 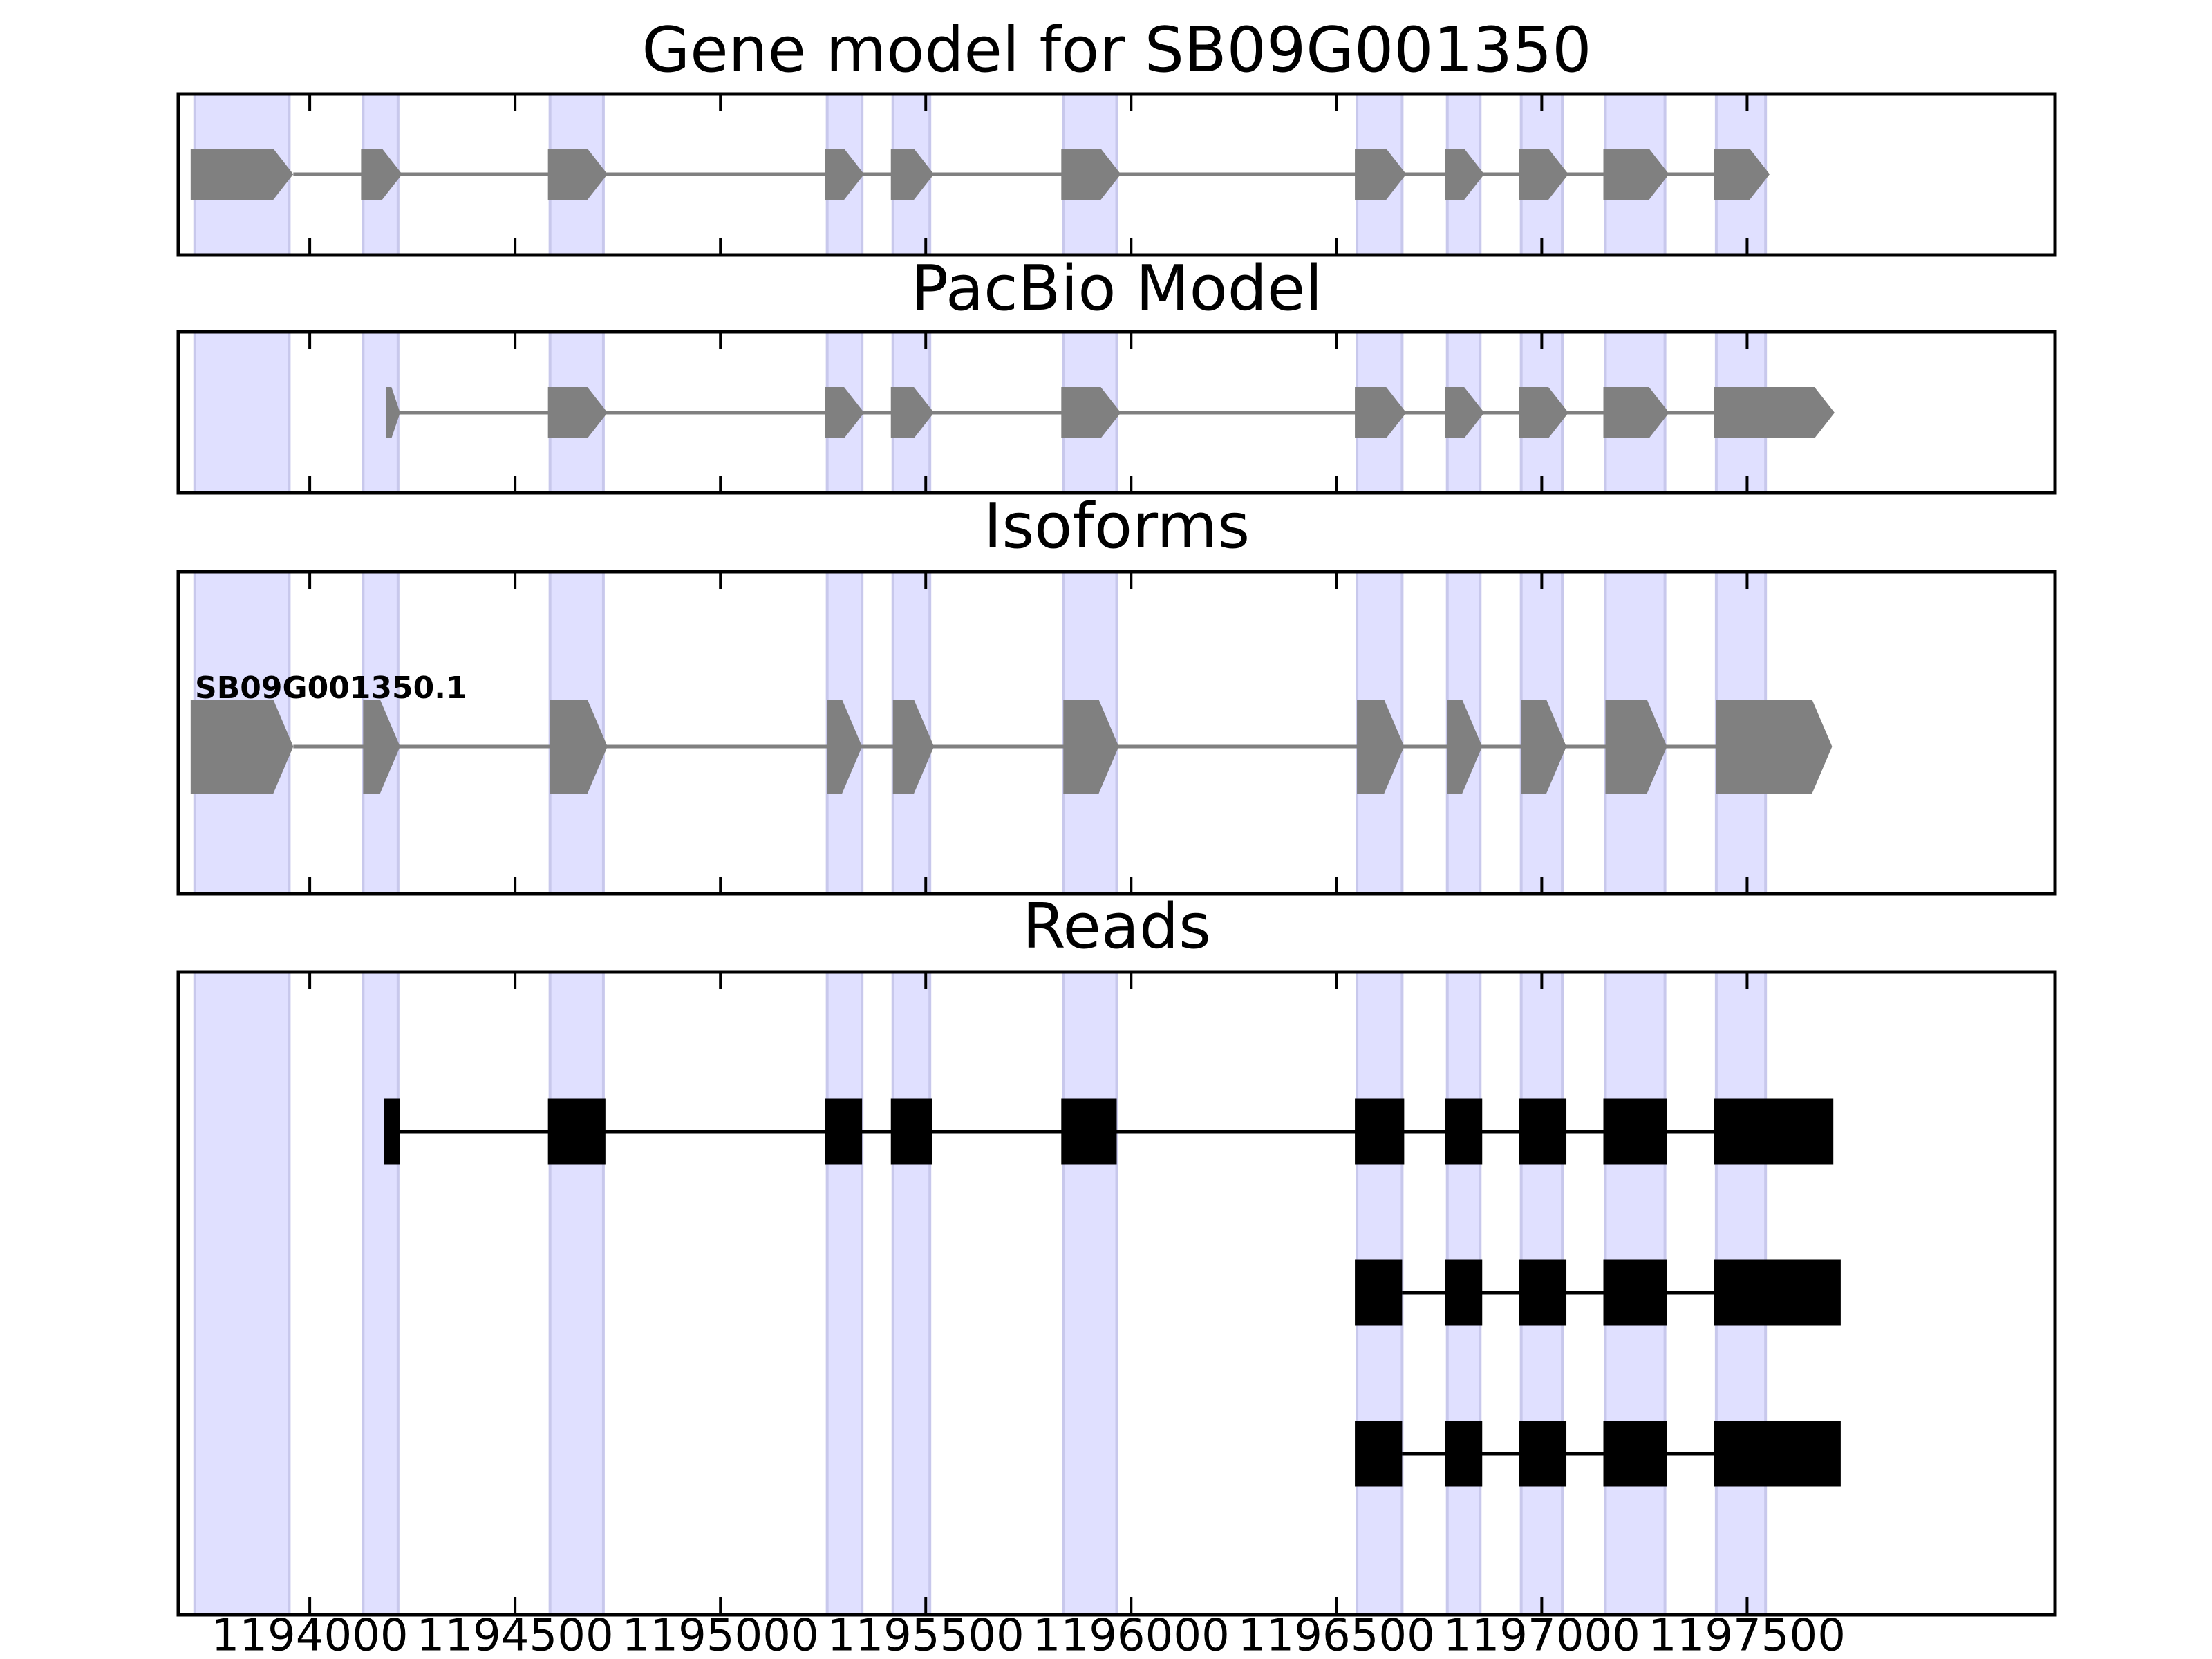 I want to click on isoform-label: SB09G001350.1, so click(x=331, y=688).